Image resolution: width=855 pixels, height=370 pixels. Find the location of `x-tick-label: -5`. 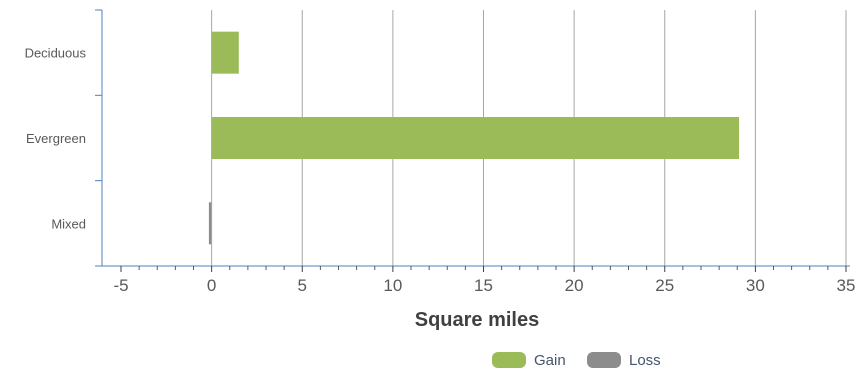

x-tick-label: -5 is located at coordinates (120, 285).